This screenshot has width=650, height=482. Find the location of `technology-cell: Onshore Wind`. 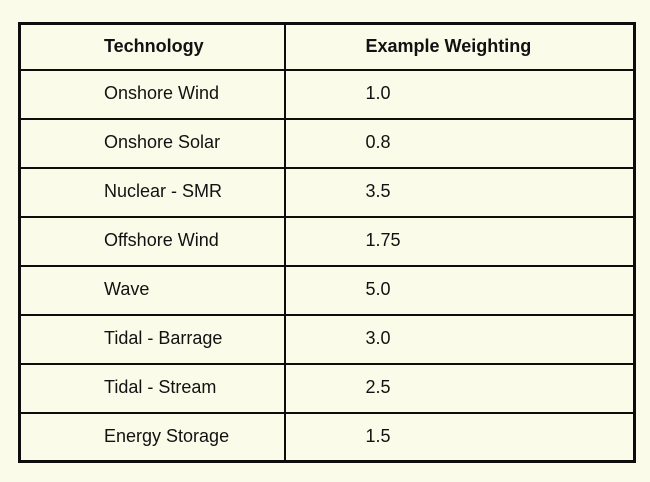

technology-cell: Onshore Wind is located at coordinates (152, 94).